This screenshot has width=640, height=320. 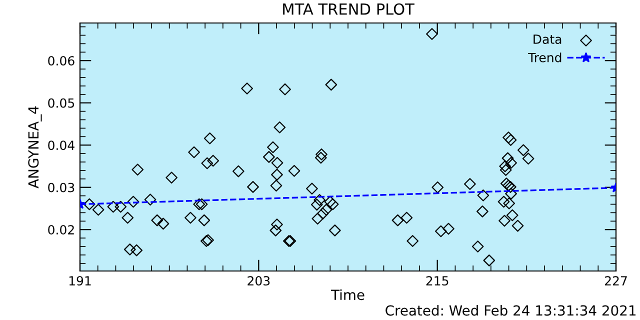 I want to click on x-tick-label: 215, so click(x=437, y=281).